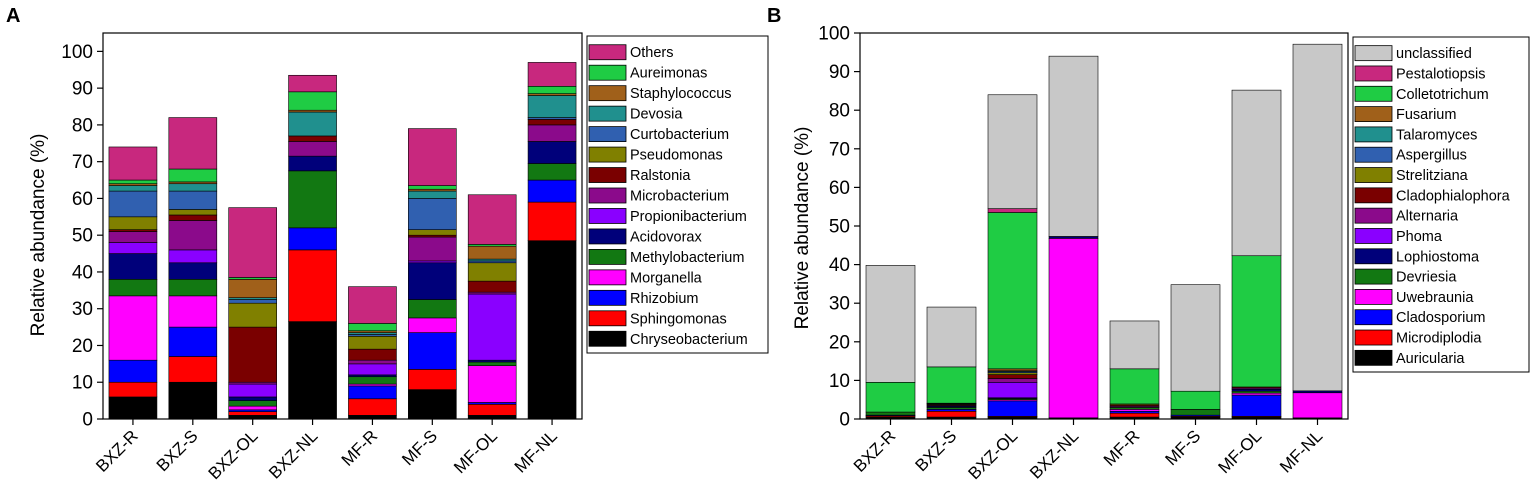 Image resolution: width=1535 pixels, height=497 pixels. What do you see at coordinates (38, 235) in the screenshot?
I see `panel-a-y-axis-label: Relative abundance (%)` at bounding box center [38, 235].